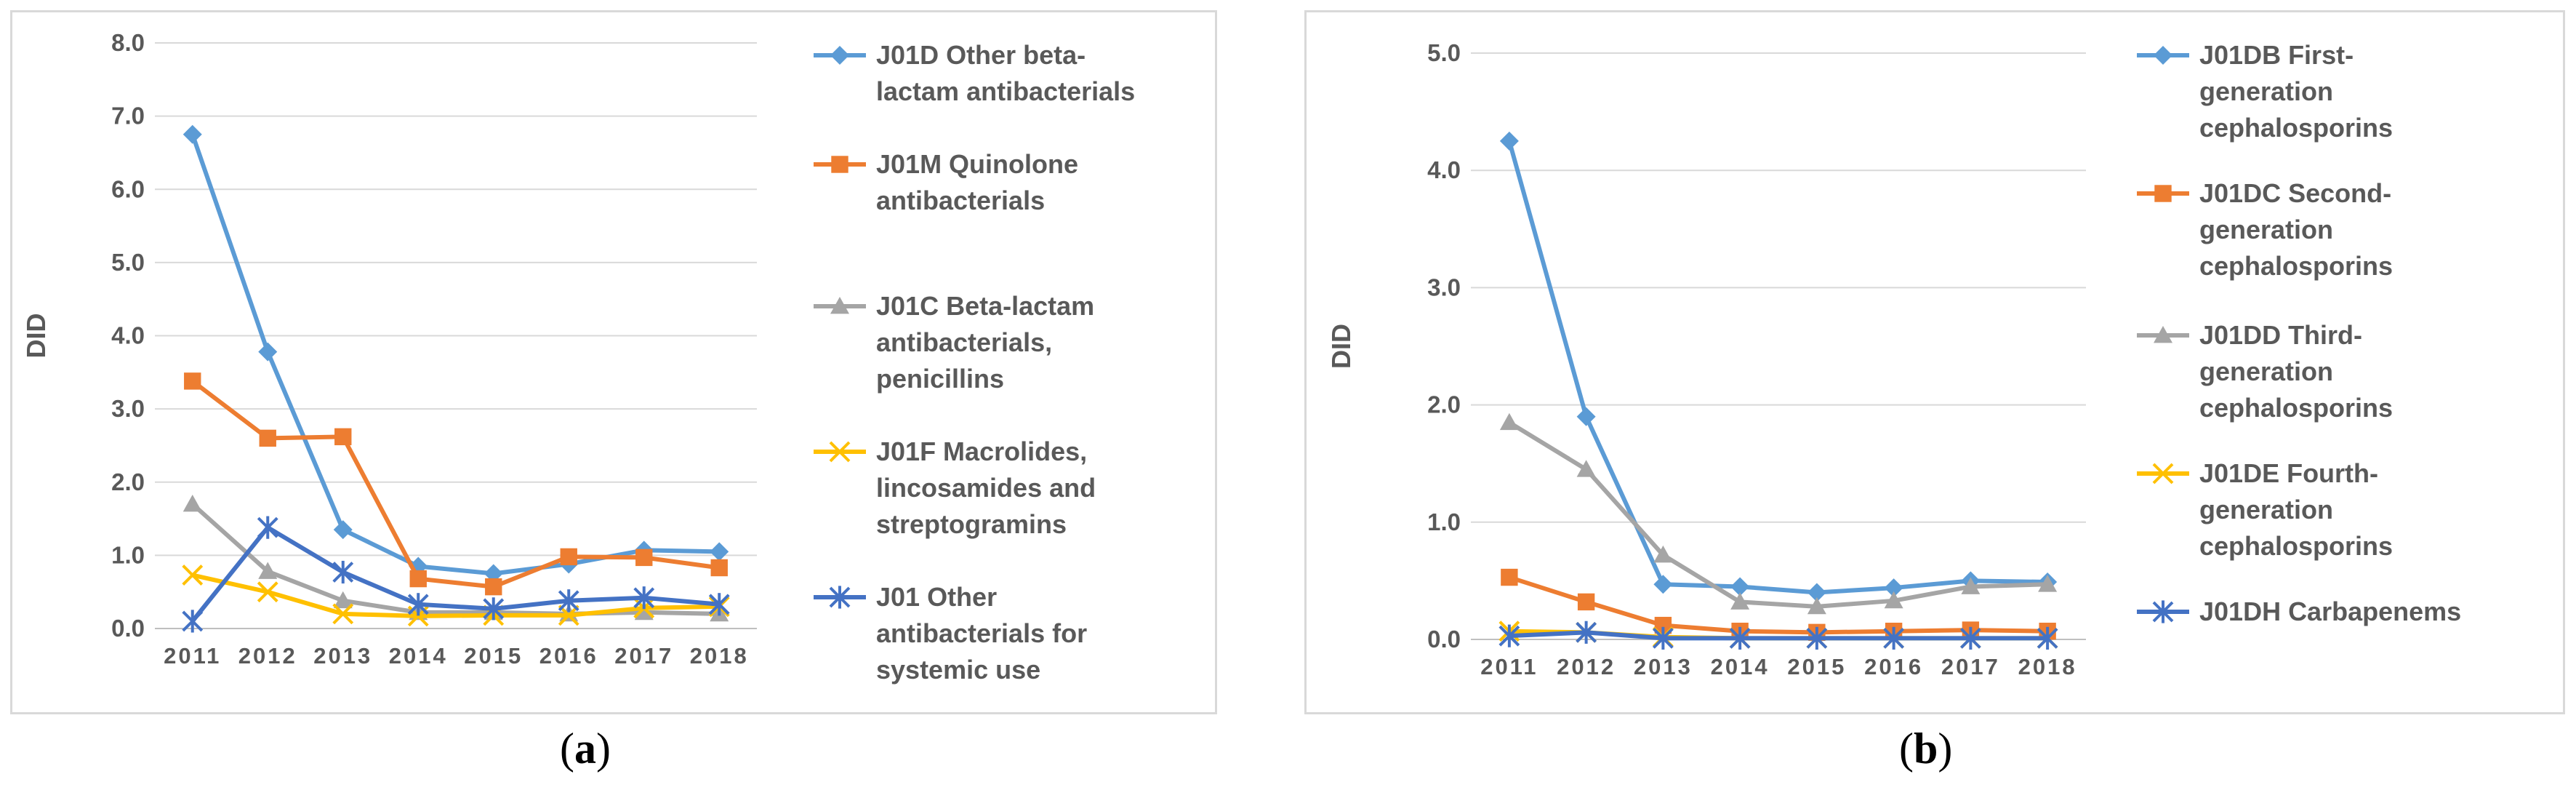 This screenshot has width=2576, height=790. Describe the element at coordinates (2296, 372) in the screenshot. I see `legend-label: J01DD Third-generation cephalosporins` at that location.